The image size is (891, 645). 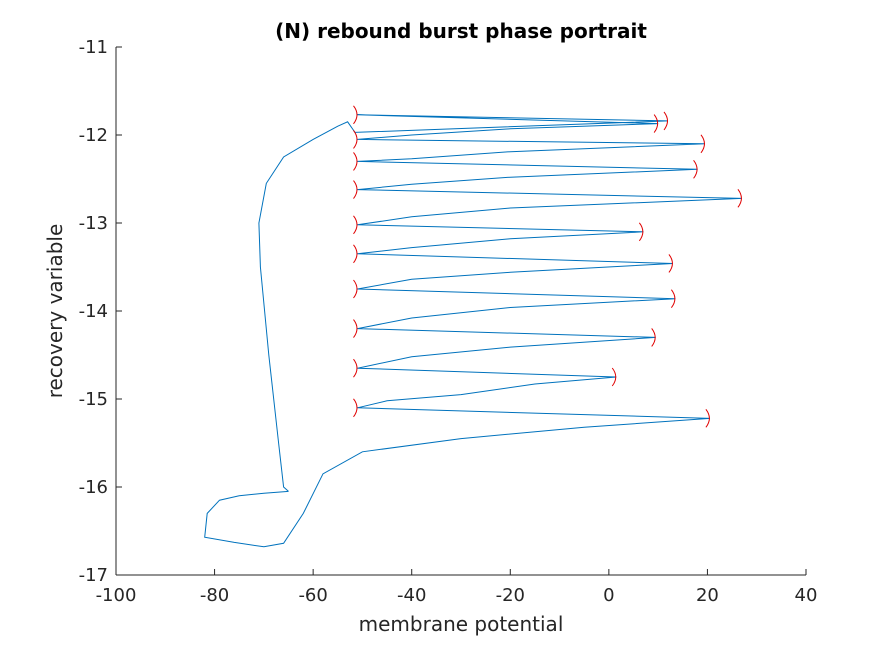 What do you see at coordinates (510, 595) in the screenshot?
I see `x-tick-label: -20` at bounding box center [510, 595].